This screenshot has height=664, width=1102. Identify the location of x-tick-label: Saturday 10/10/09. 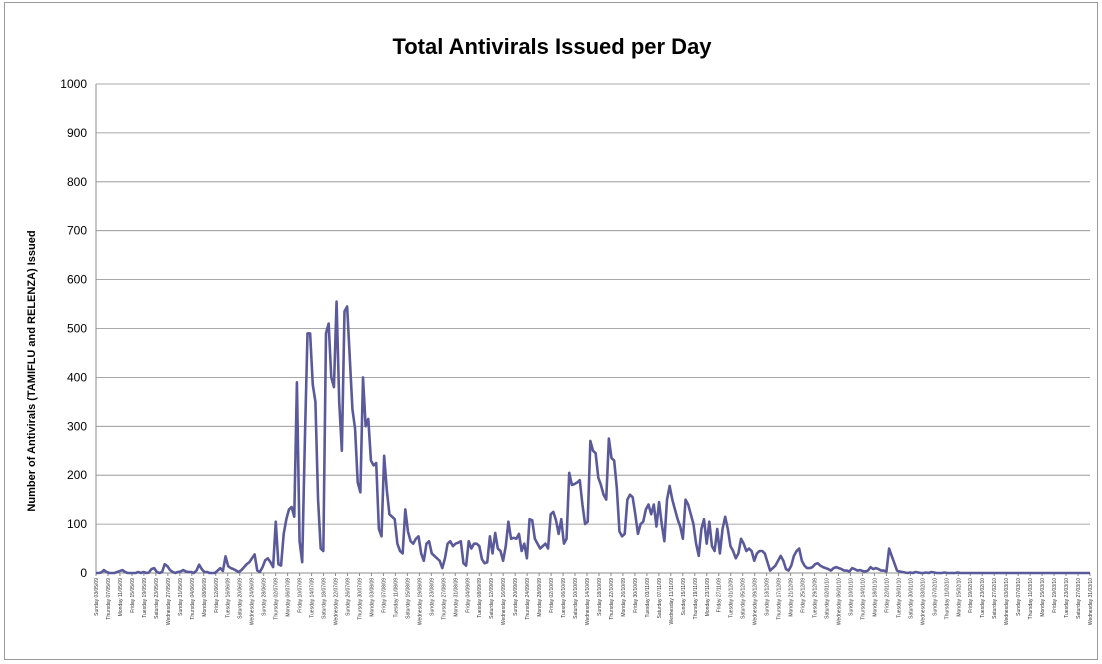
(576, 598).